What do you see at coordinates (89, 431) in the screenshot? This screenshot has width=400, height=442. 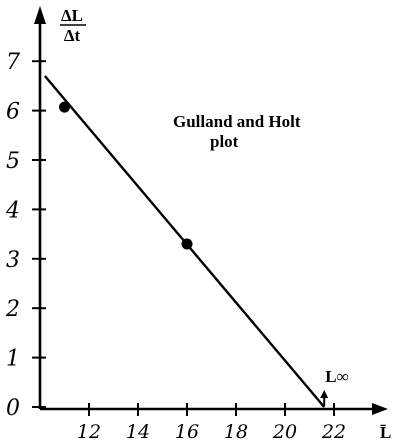 I see `x-tick-label: 12` at bounding box center [89, 431].